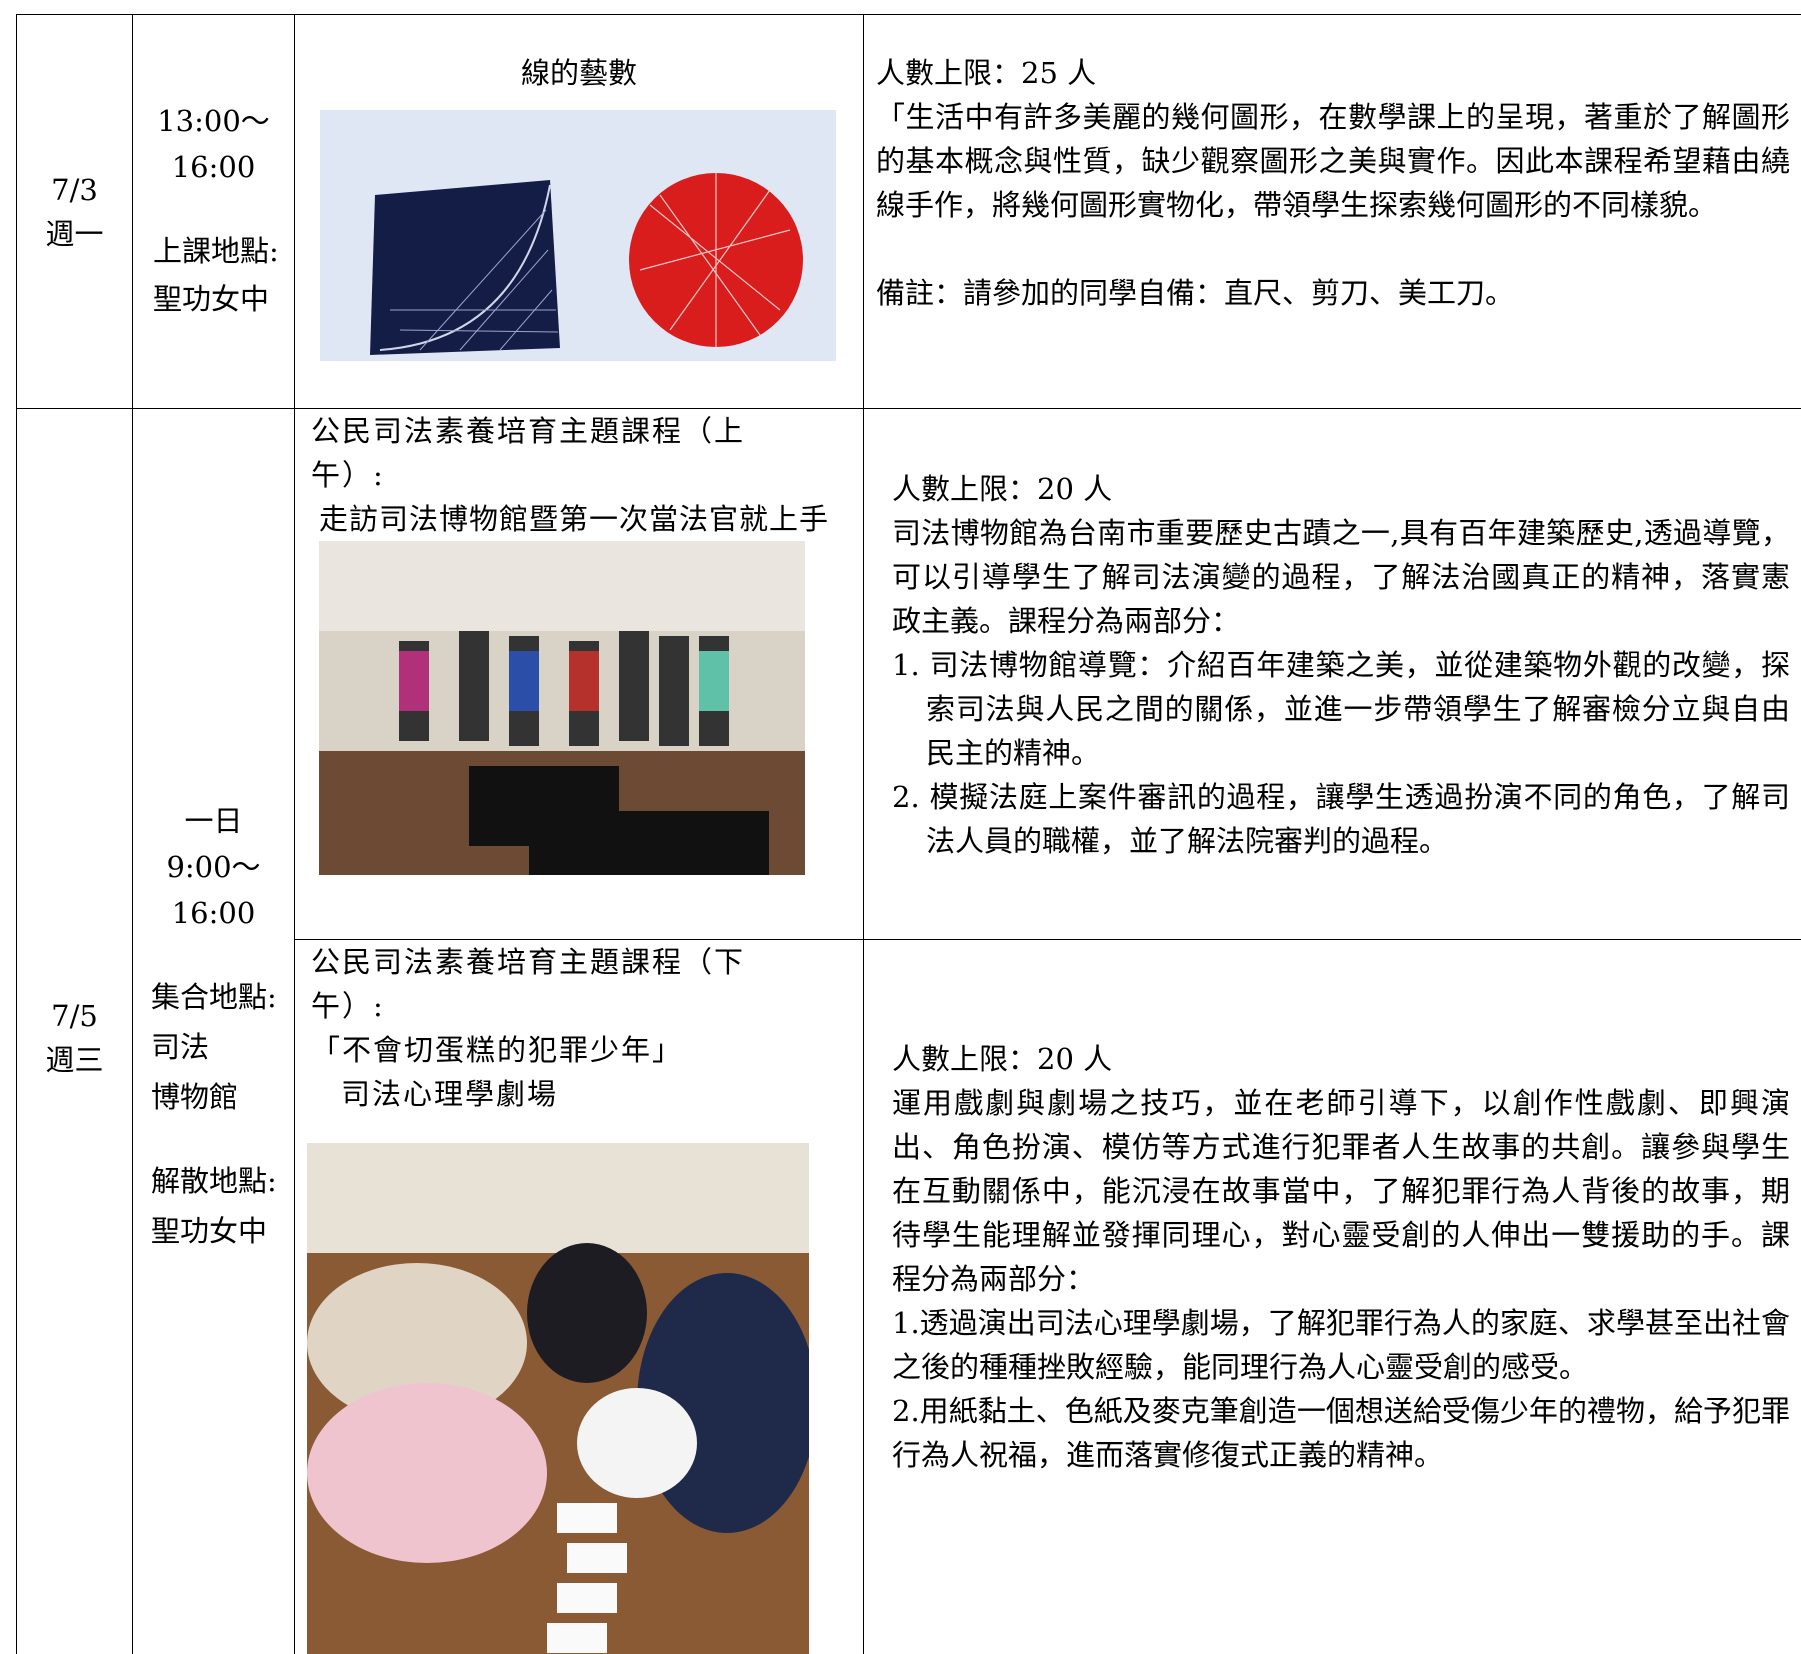 This screenshot has height=1654, width=1801. I want to click on session-cell: 公民司法素養培育主題課程（下午）: 「不會切蛋糕的犯罪少年」 司法心理學劇場, so click(579, 1296).